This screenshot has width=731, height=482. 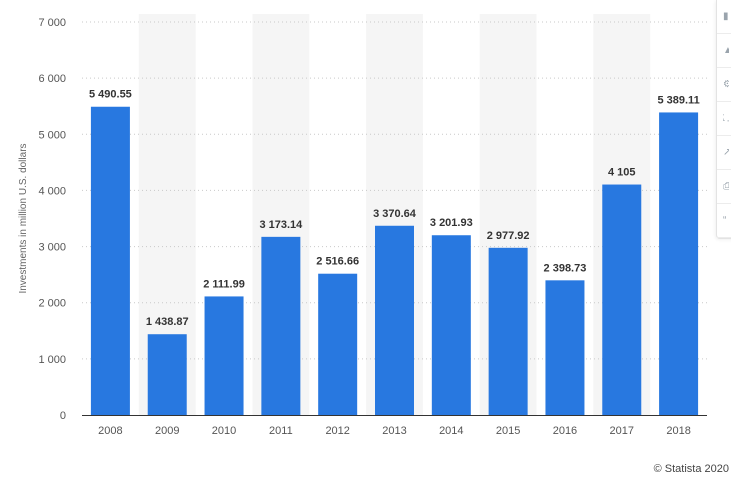 What do you see at coordinates (110, 95) in the screenshot?
I see `data-label-2008: 5 490.55` at bounding box center [110, 95].